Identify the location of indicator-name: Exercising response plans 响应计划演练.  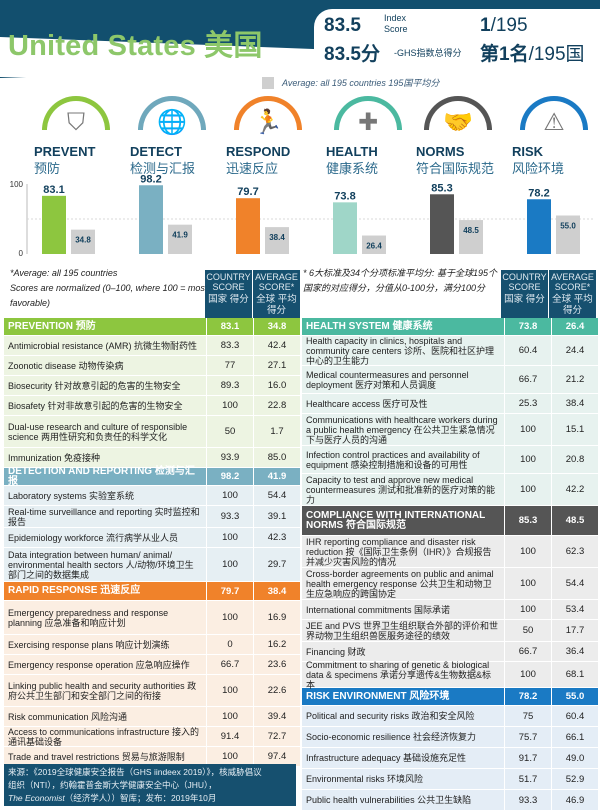
(89, 644).